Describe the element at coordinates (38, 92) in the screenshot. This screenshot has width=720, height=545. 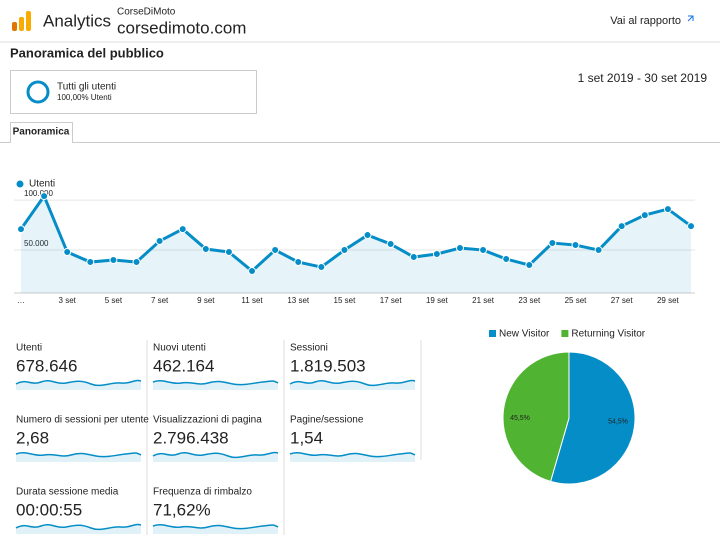
I see `segment-icon` at that location.